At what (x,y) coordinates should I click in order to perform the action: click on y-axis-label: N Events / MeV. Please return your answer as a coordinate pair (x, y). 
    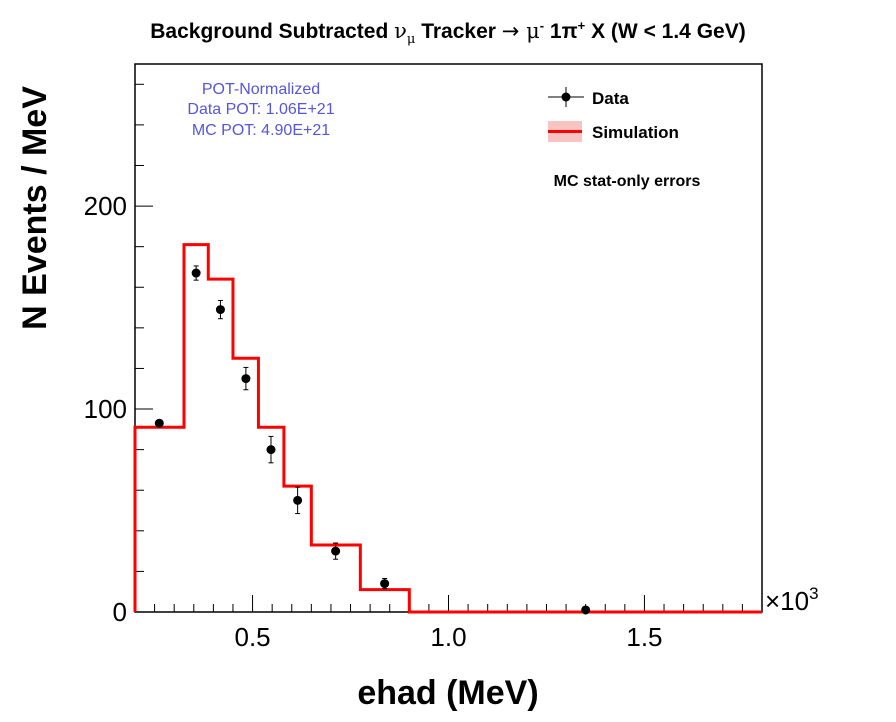
    Looking at the image, I should click on (35, 208).